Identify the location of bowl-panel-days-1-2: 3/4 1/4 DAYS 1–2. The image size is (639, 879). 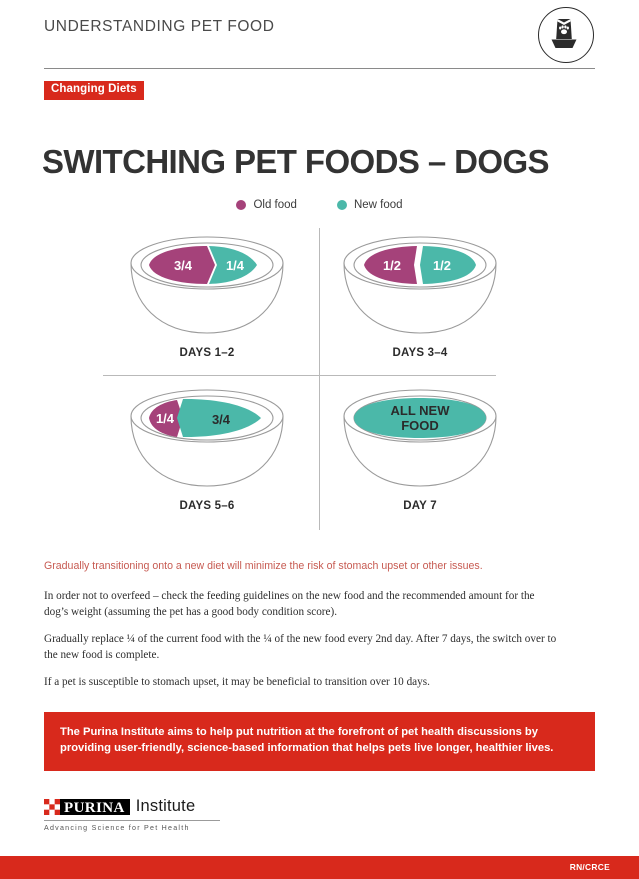
(207, 300).